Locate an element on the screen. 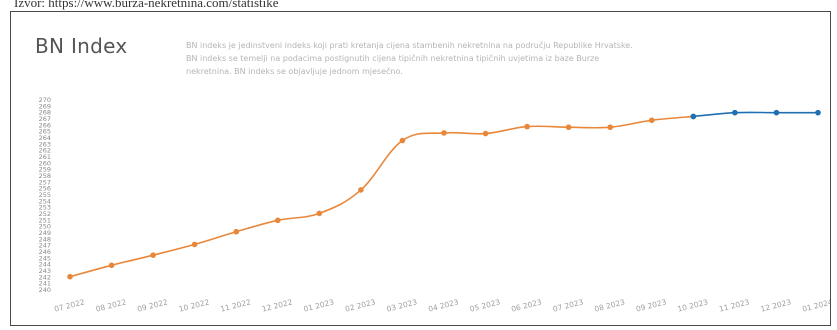 Image resolution: width=837 pixels, height=330 pixels. x-tick-label: 08 2022 is located at coordinates (111, 305).